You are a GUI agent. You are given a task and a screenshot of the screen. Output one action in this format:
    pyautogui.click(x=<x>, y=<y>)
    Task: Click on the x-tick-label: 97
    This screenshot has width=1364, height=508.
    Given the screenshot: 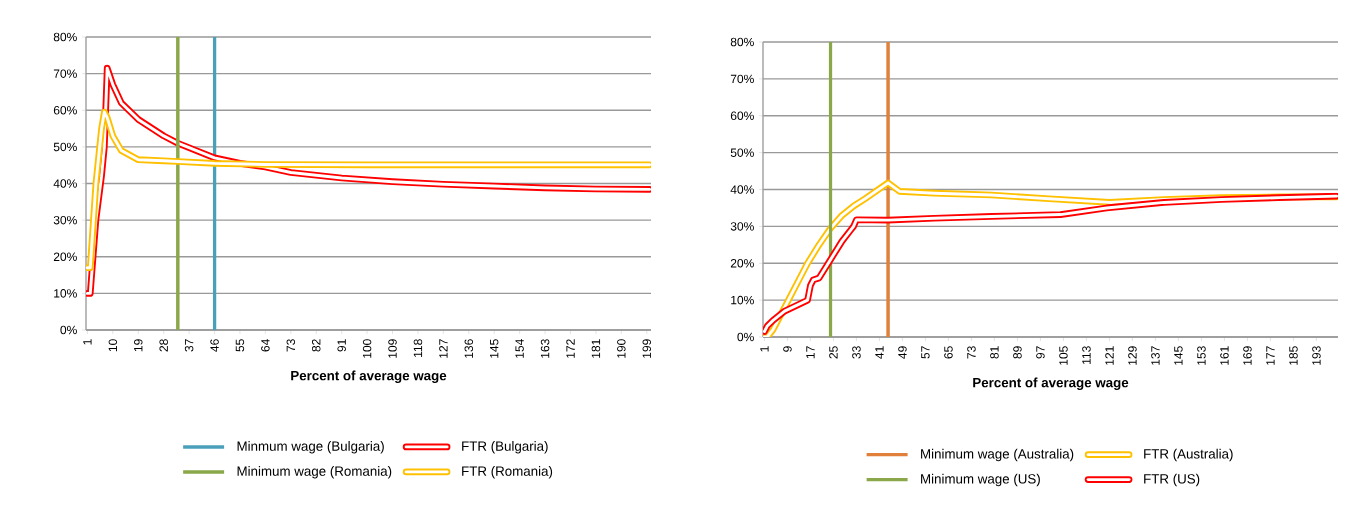 What is the action you would take?
    pyautogui.click(x=1040, y=352)
    